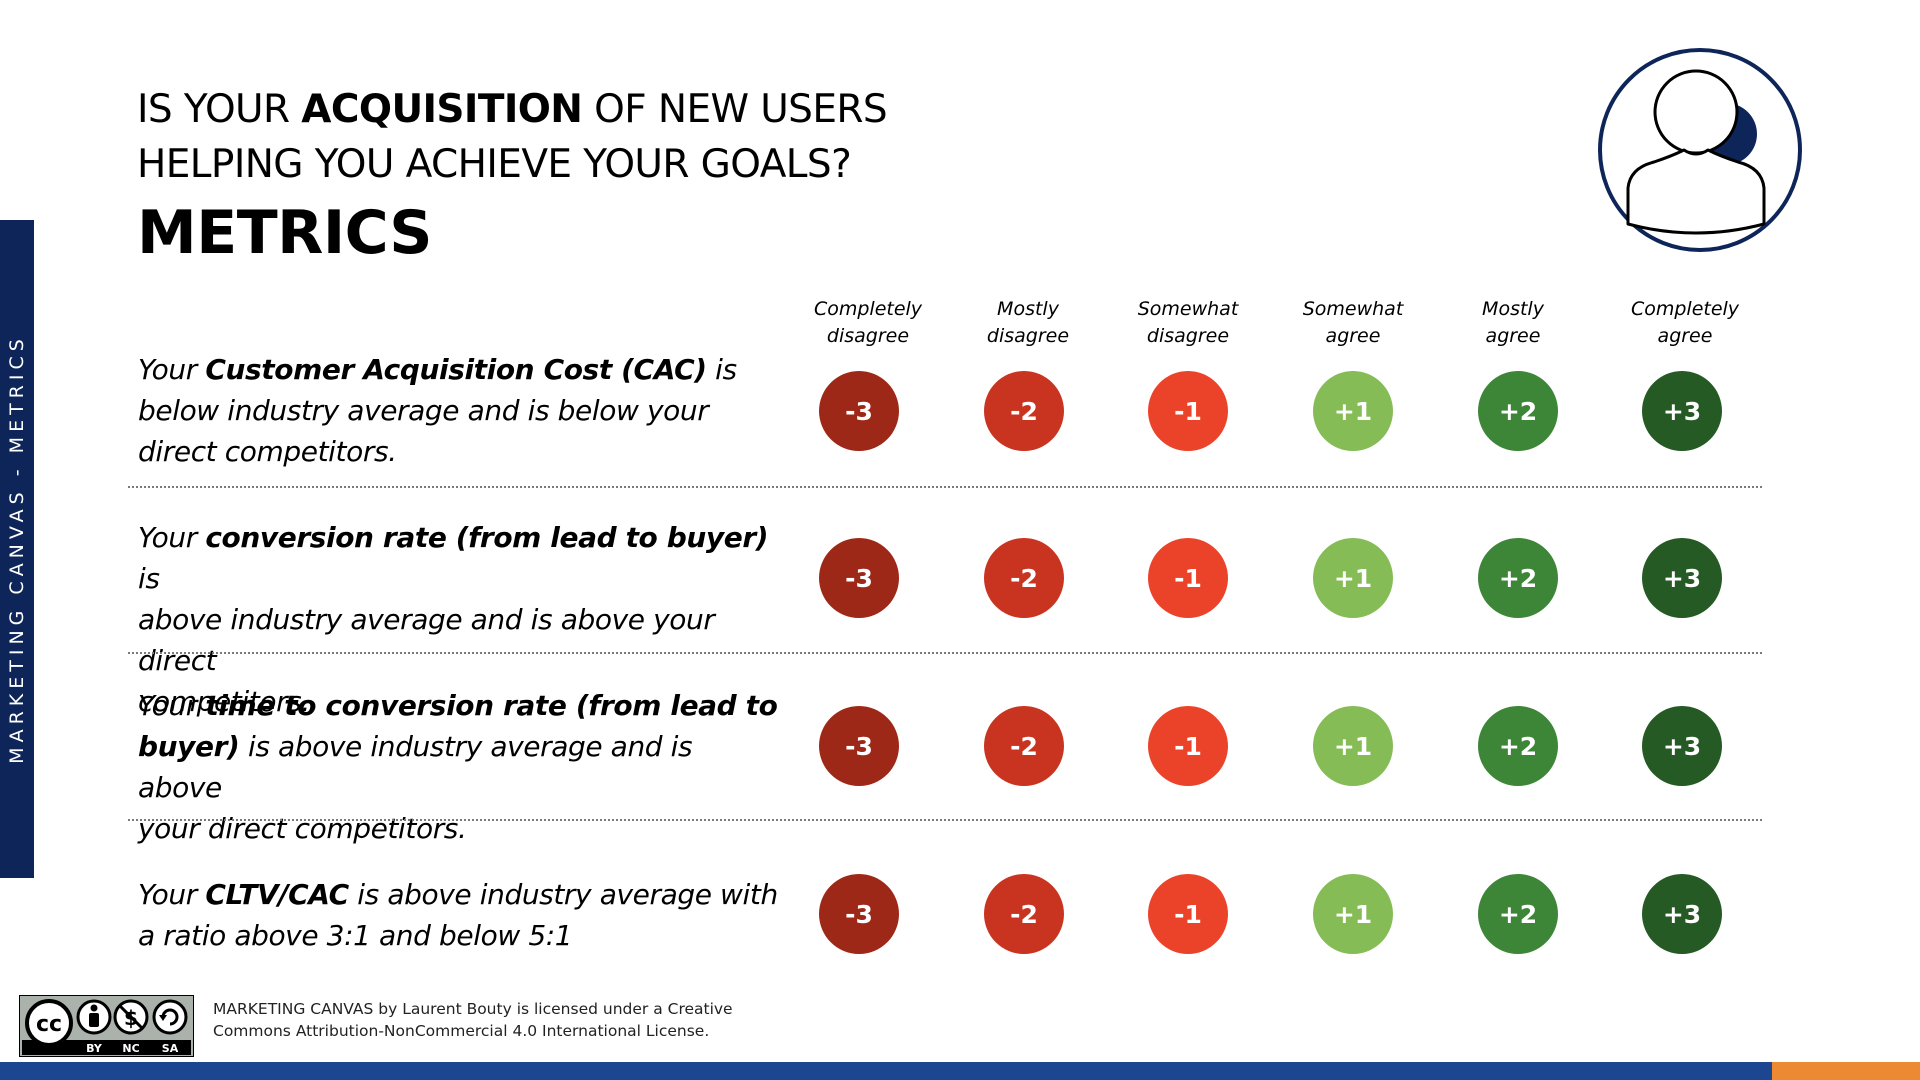 Image resolution: width=1920 pixels, height=1080 pixels. Describe the element at coordinates (170, 1048) in the screenshot. I see `svg-text: SA` at that location.